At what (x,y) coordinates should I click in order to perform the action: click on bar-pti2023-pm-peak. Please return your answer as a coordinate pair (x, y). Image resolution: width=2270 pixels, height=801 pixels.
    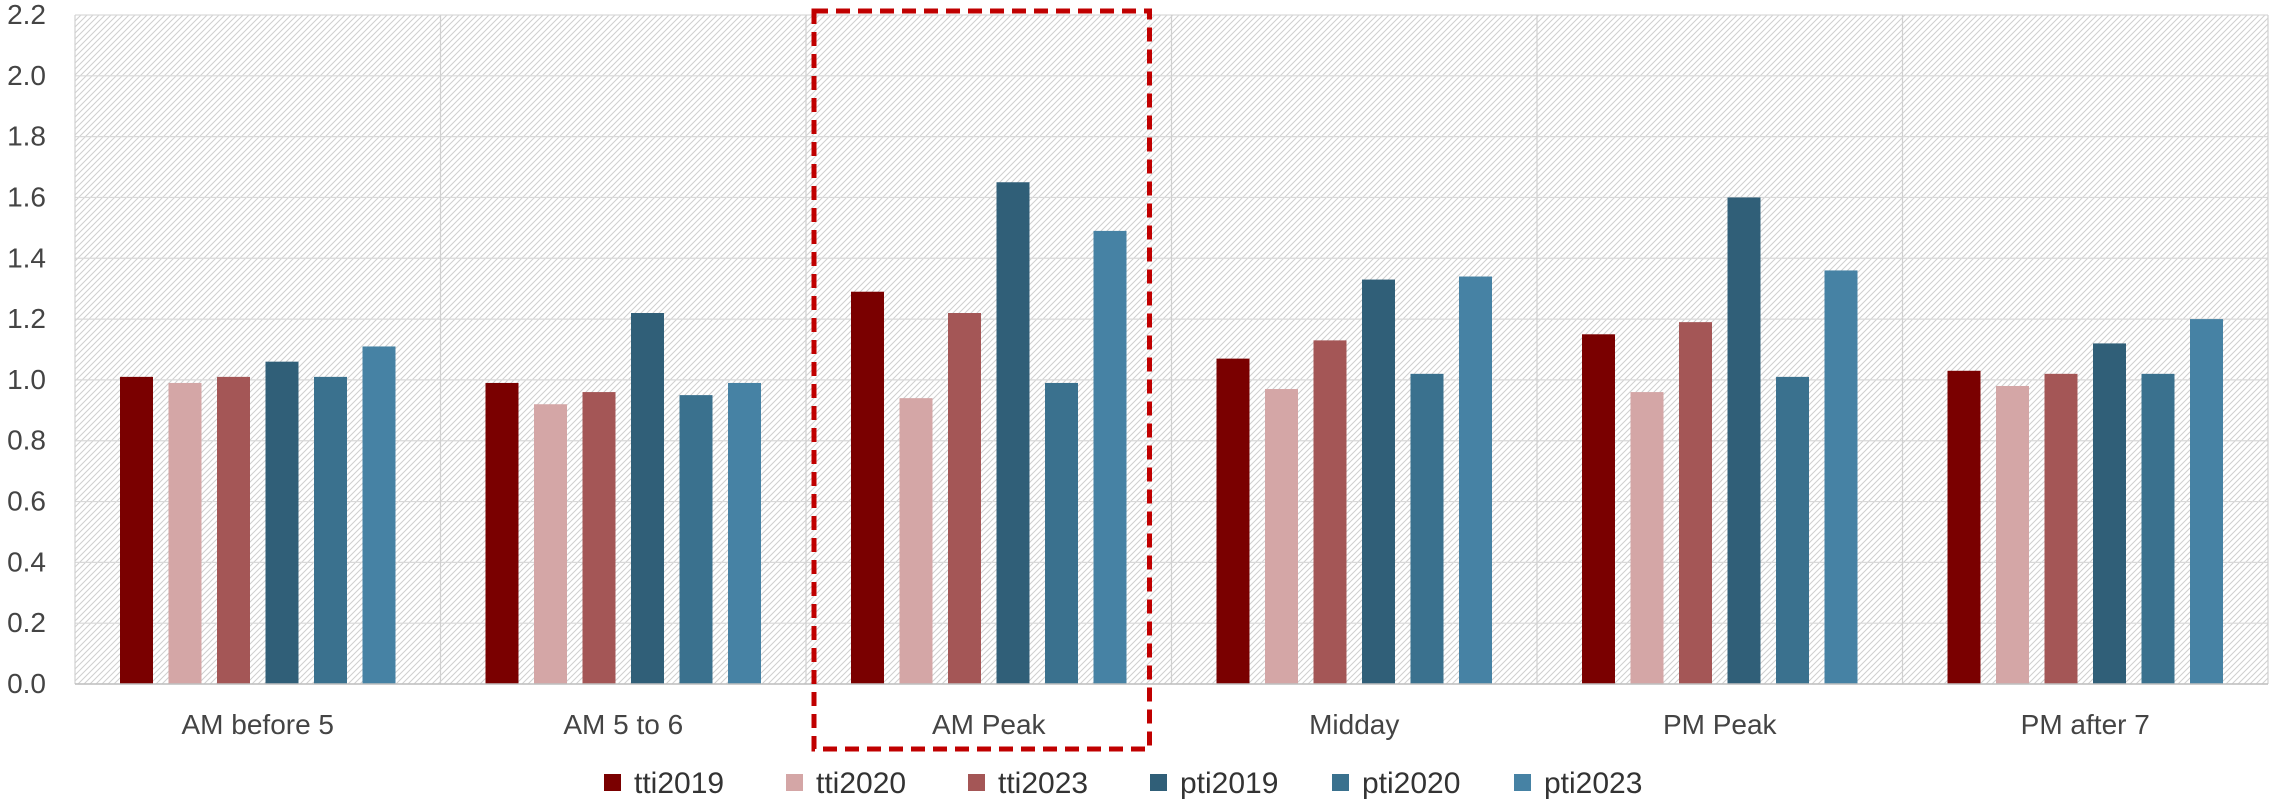
    Looking at the image, I should click on (1841, 477).